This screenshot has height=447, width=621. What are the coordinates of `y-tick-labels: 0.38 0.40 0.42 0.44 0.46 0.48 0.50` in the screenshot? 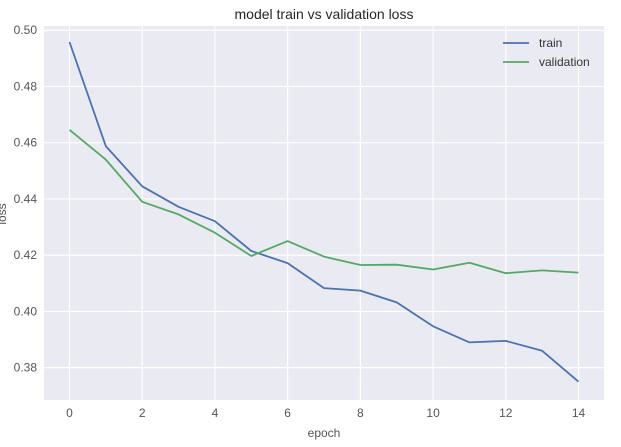 It's located at (26, 198).